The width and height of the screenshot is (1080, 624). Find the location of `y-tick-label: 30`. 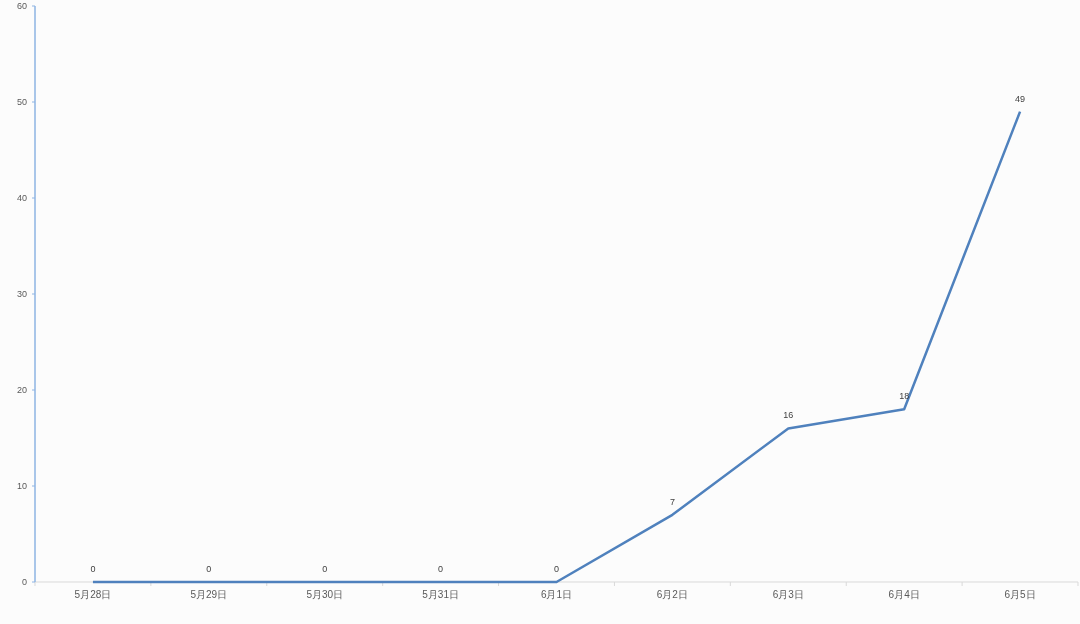

y-tick-label: 30 is located at coordinates (21, 294).